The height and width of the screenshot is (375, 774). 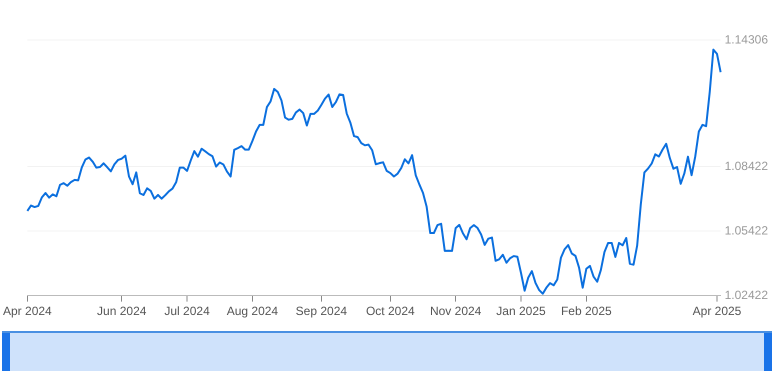 What do you see at coordinates (717, 311) in the screenshot?
I see `x-tick-label: Apr 2025` at bounding box center [717, 311].